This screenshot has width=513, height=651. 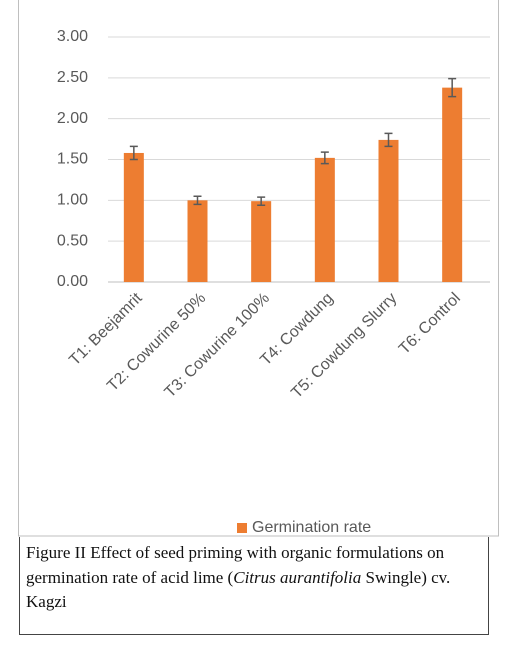 I want to click on x-tick-label: T3: Cowurine 100%, so click(x=217, y=345).